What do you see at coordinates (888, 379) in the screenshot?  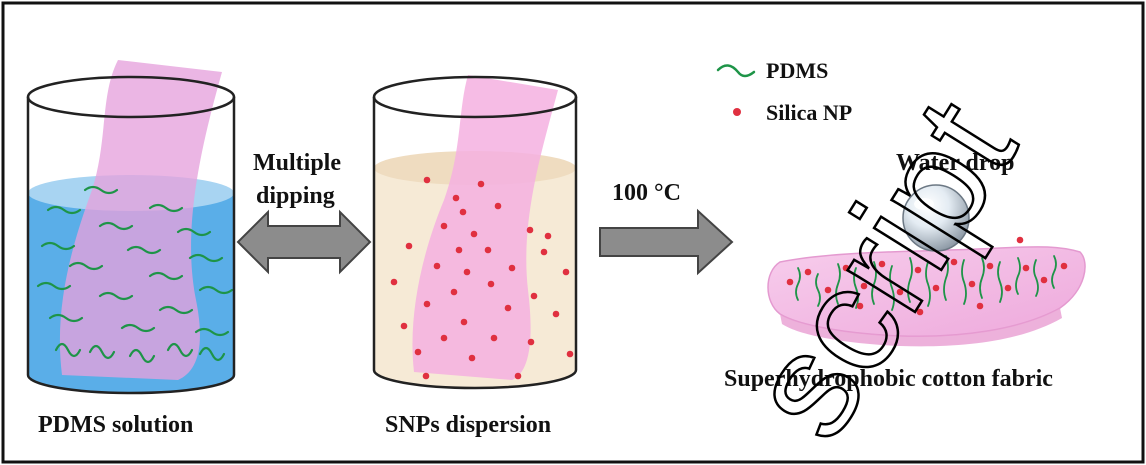 I see `result-caption: Superhydrophobic cotton fabric` at bounding box center [888, 379].